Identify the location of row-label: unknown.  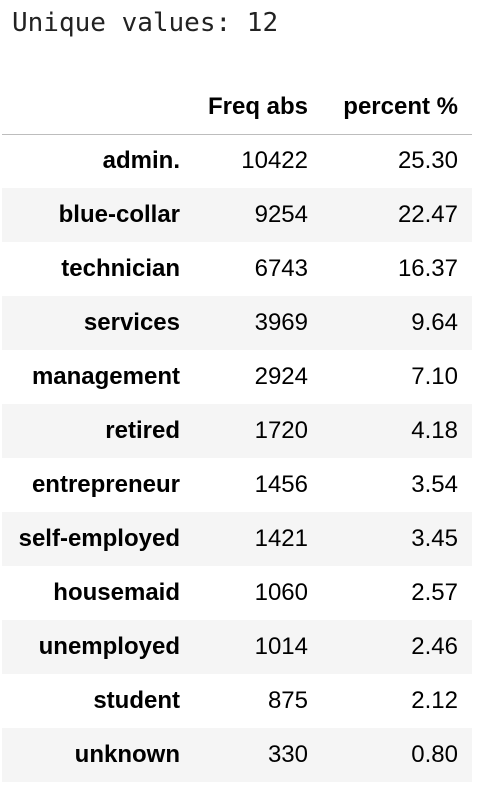
(127, 754).